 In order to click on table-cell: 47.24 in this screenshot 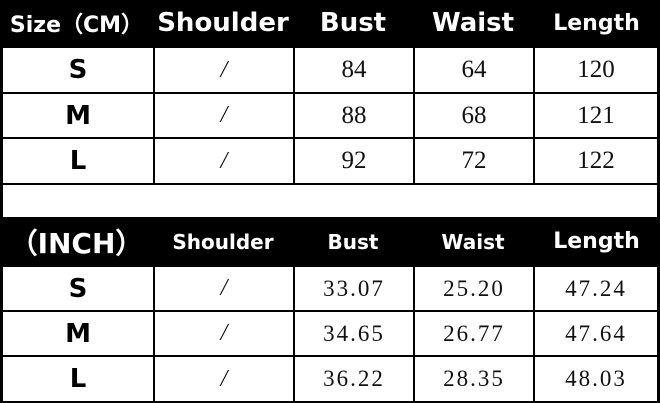, I will do `click(596, 288)`.